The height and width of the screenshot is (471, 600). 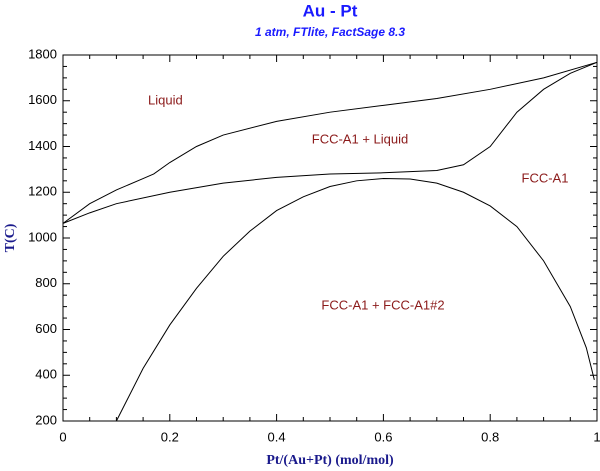 I want to click on x-axis-label: Pt/(Au+Pt) (mol/mol), so click(x=330, y=460).